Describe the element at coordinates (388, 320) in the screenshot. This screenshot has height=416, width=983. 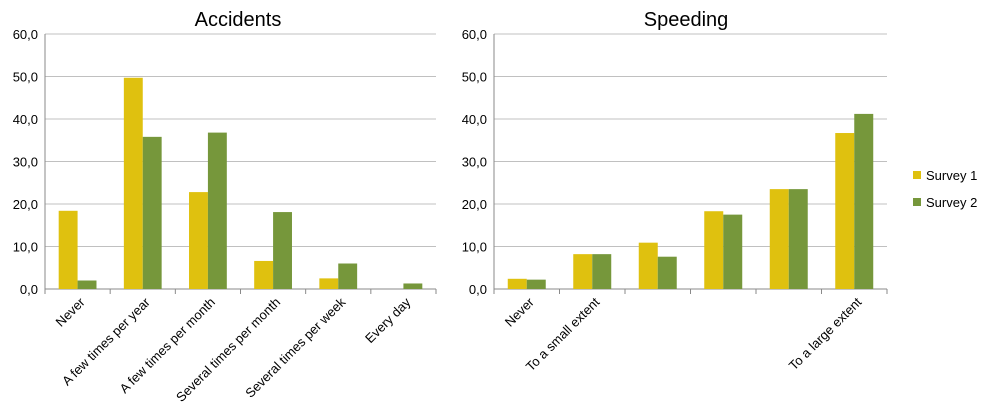
I see `x-tick-label: Every day` at that location.